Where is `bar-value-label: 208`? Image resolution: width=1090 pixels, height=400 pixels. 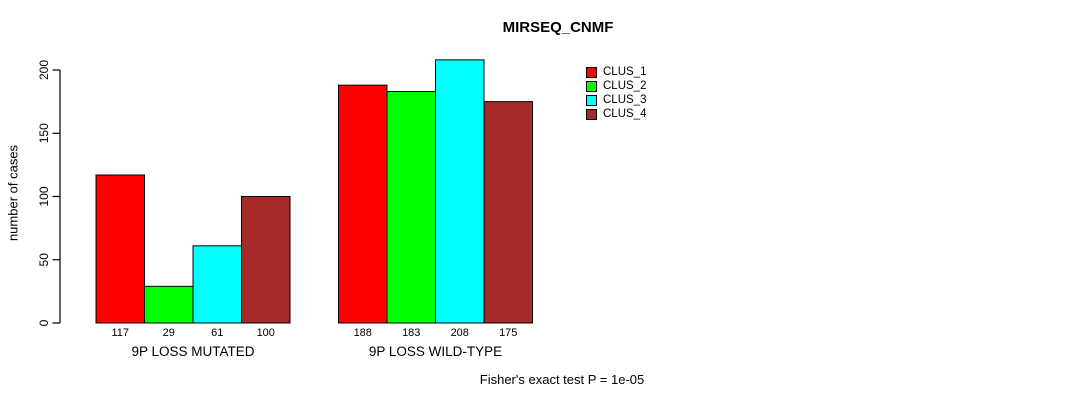
bar-value-label: 208 is located at coordinates (460, 333).